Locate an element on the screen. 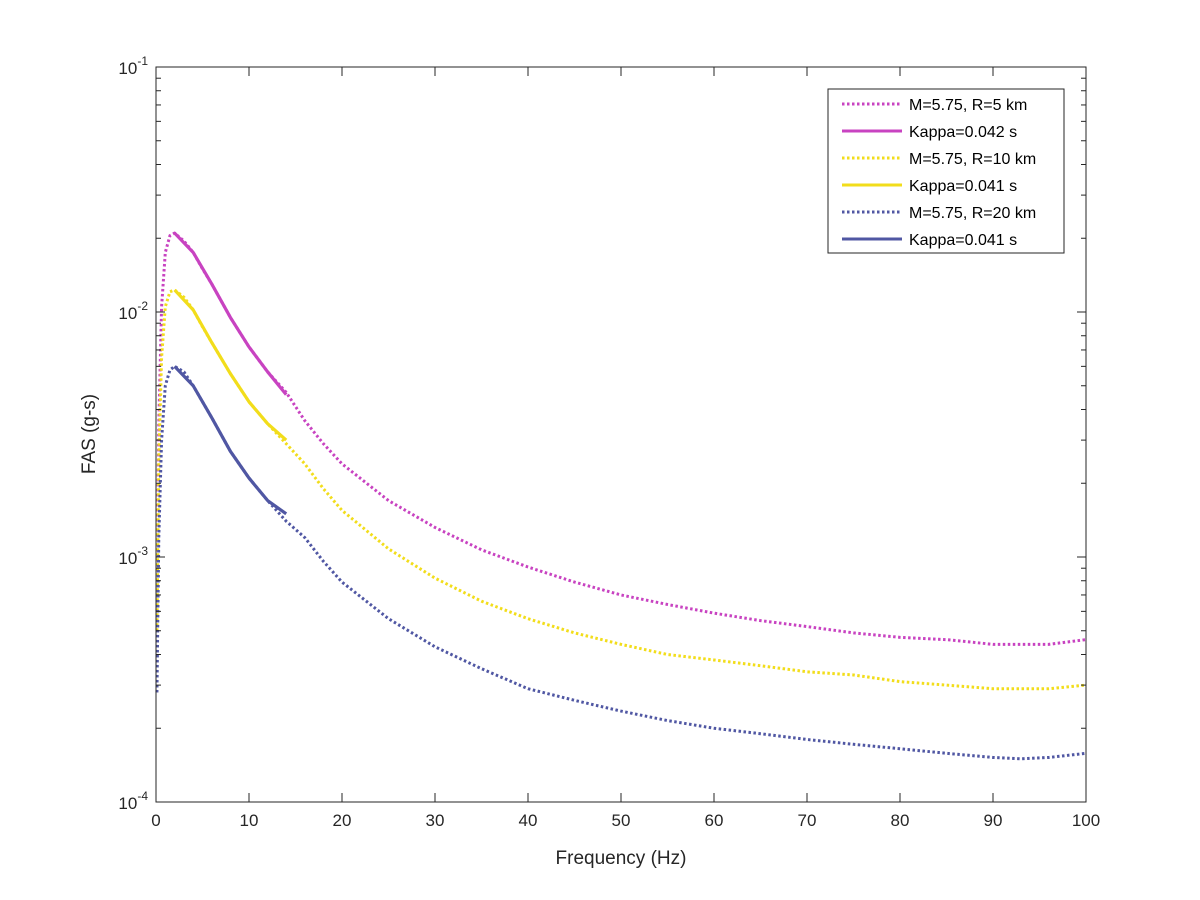  legend-entry-label: M=5.75, R=20 km is located at coordinates (972, 213).